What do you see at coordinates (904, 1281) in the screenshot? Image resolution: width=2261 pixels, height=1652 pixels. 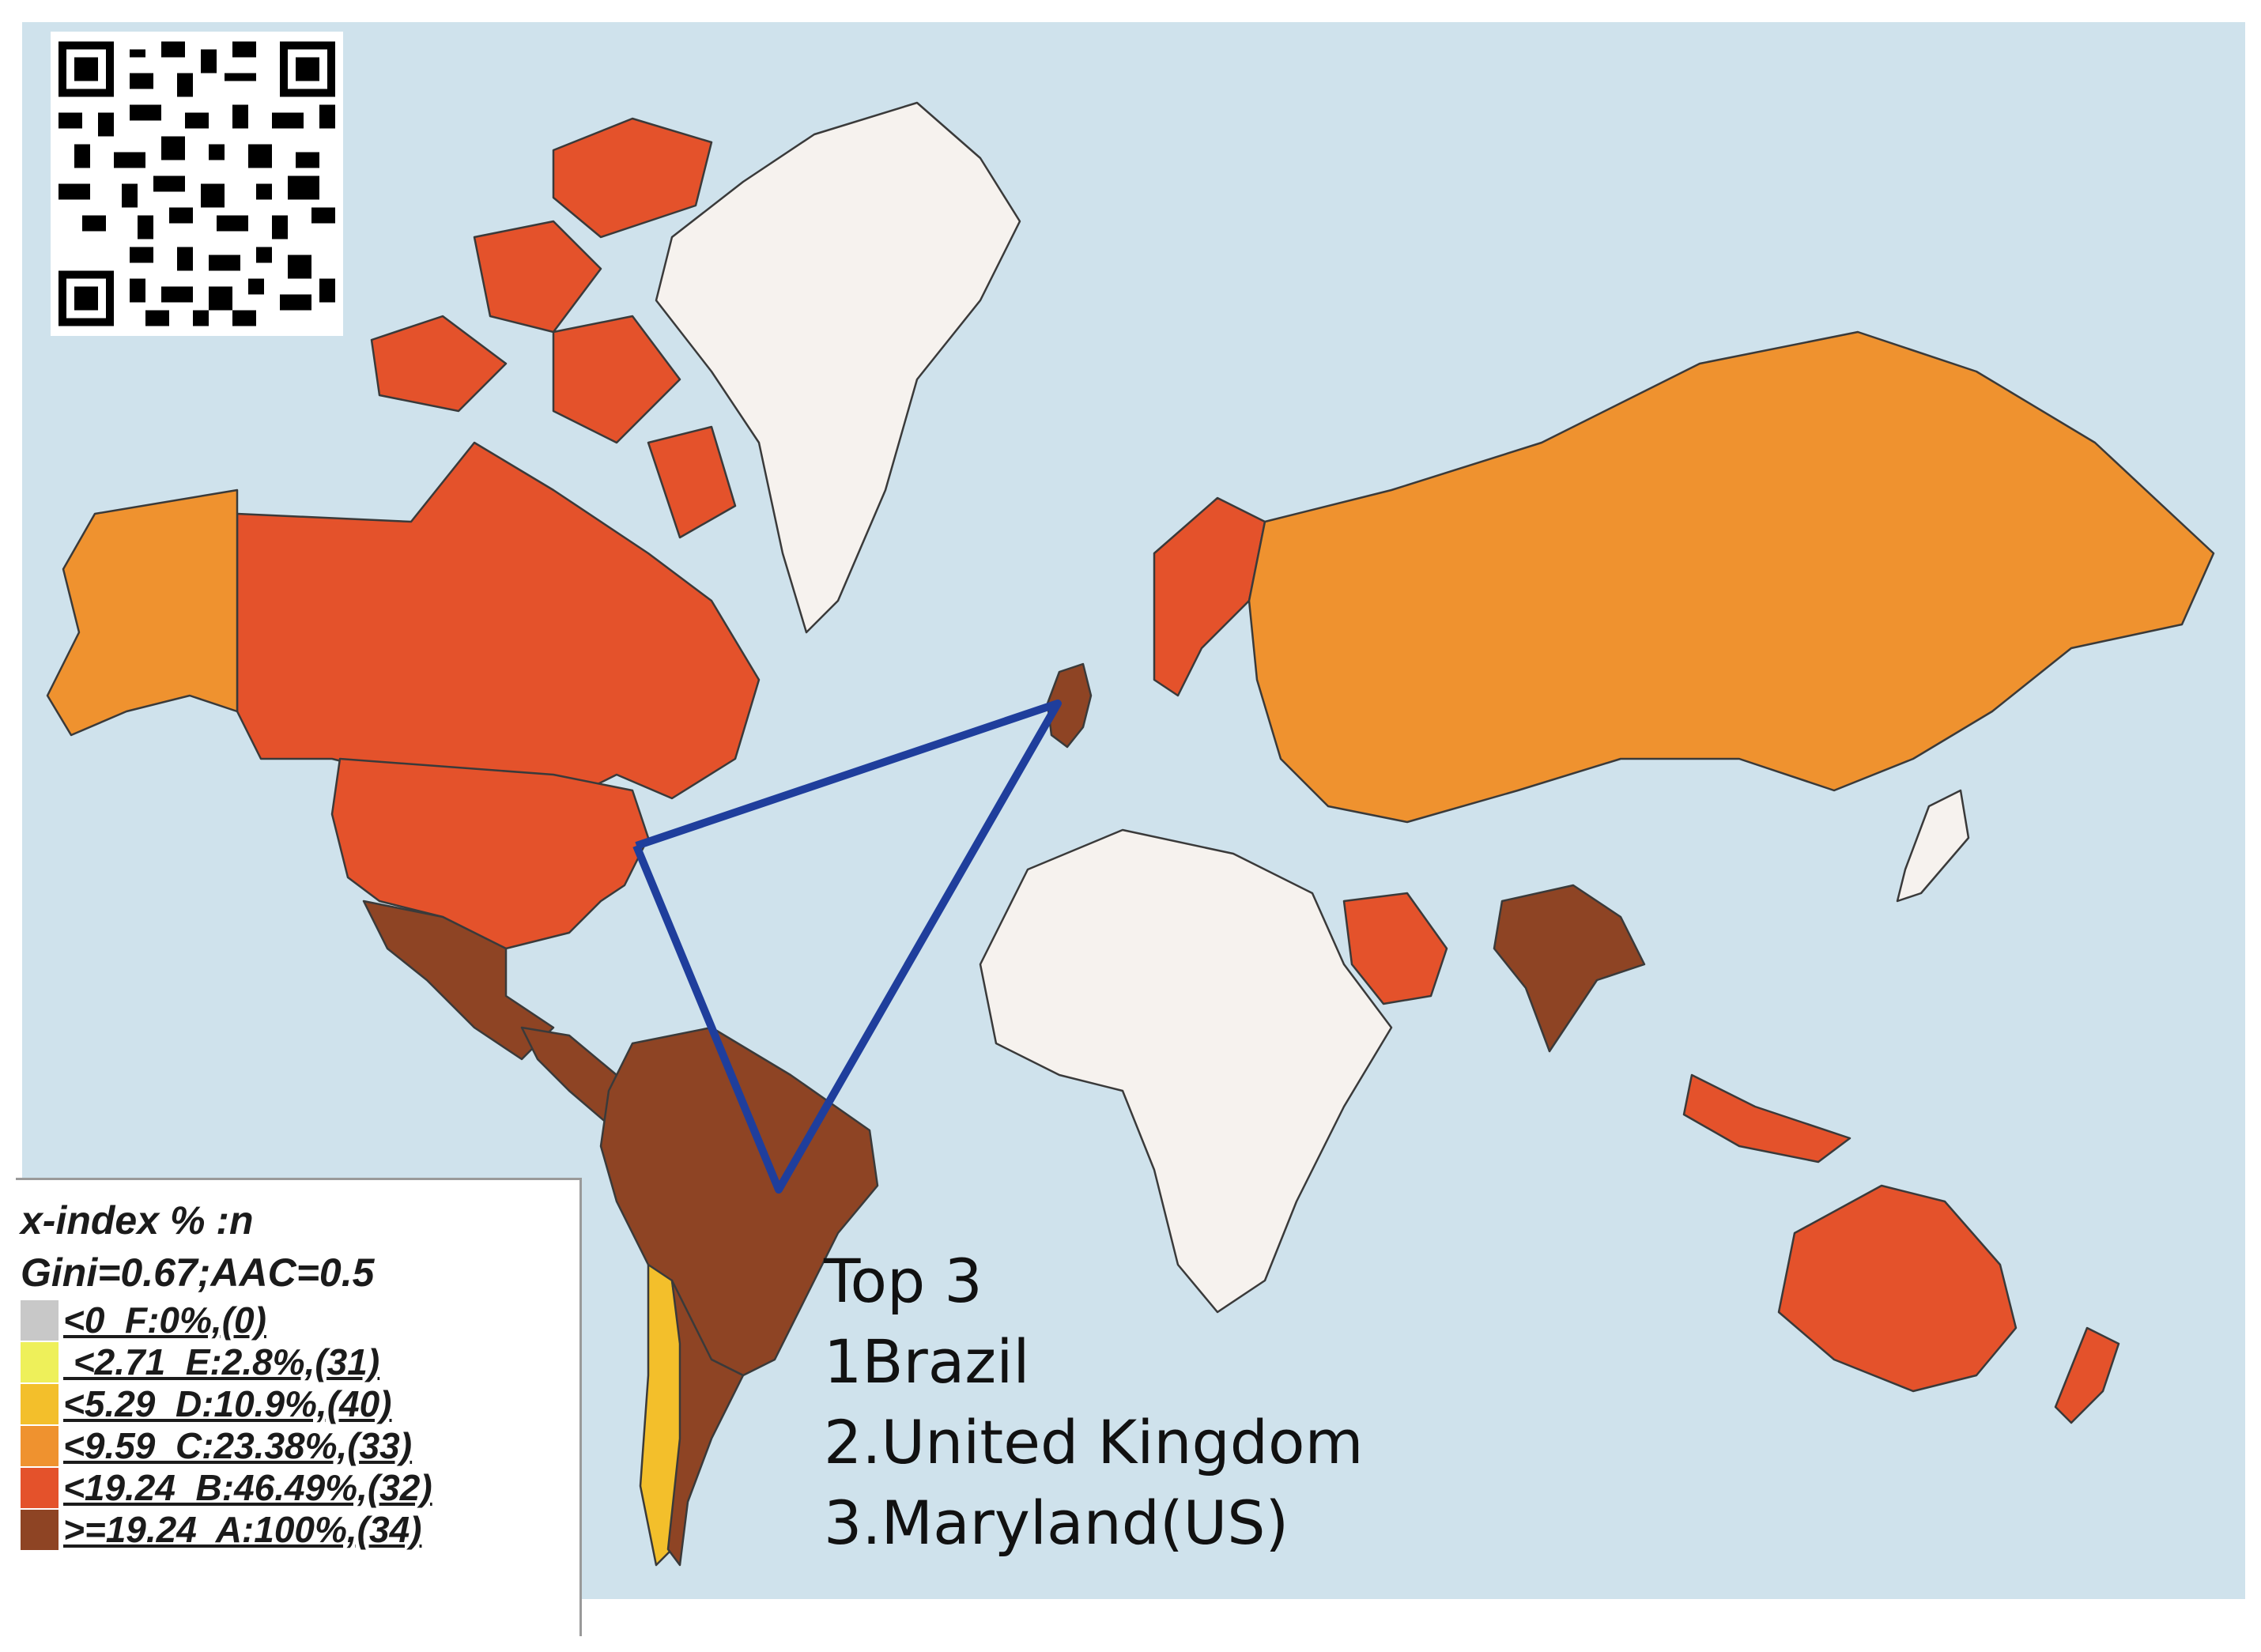 I see `top-3-title: Top 3` at bounding box center [904, 1281].